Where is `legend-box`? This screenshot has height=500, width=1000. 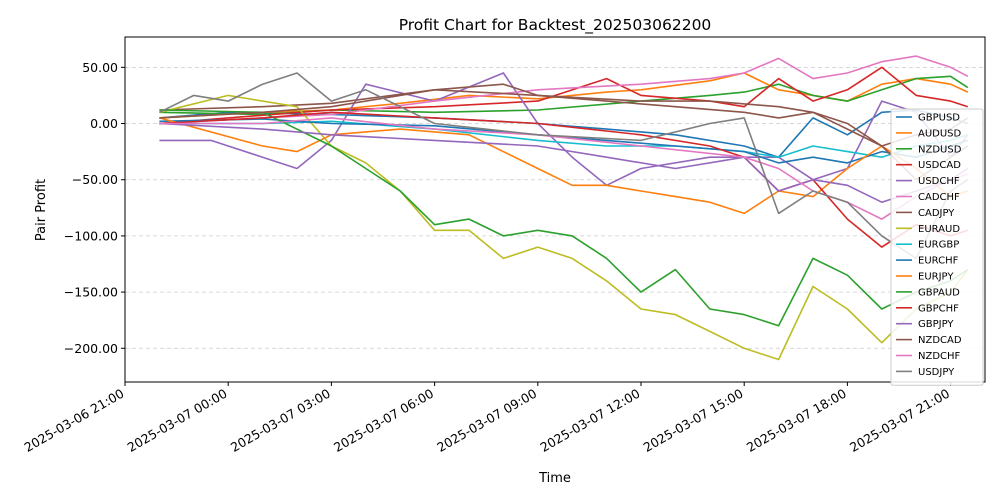
legend-box is located at coordinates (937, 247).